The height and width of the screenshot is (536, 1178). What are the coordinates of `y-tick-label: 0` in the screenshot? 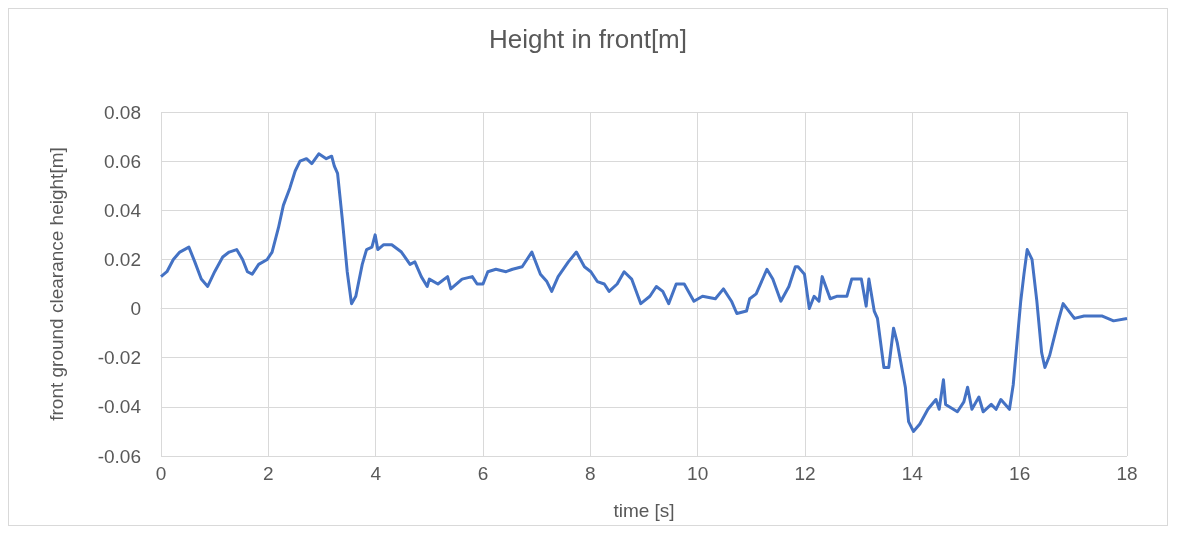 It's located at (135, 309).